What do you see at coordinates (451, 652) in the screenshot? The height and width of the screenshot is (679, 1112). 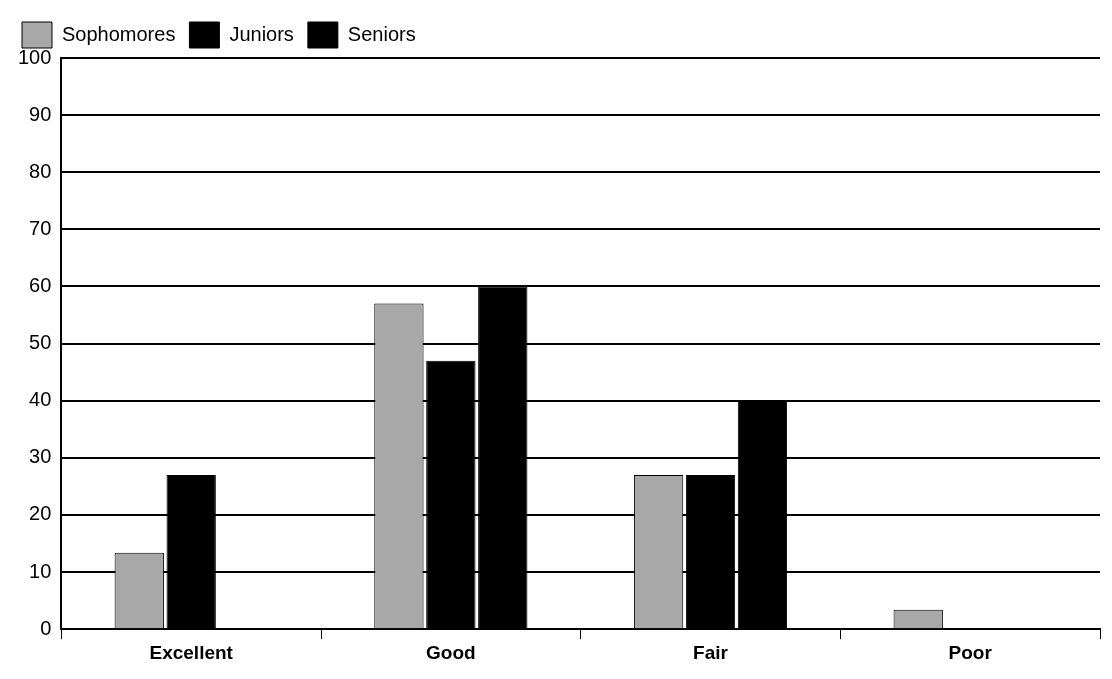 I see `x-tick-label: Good` at bounding box center [451, 652].